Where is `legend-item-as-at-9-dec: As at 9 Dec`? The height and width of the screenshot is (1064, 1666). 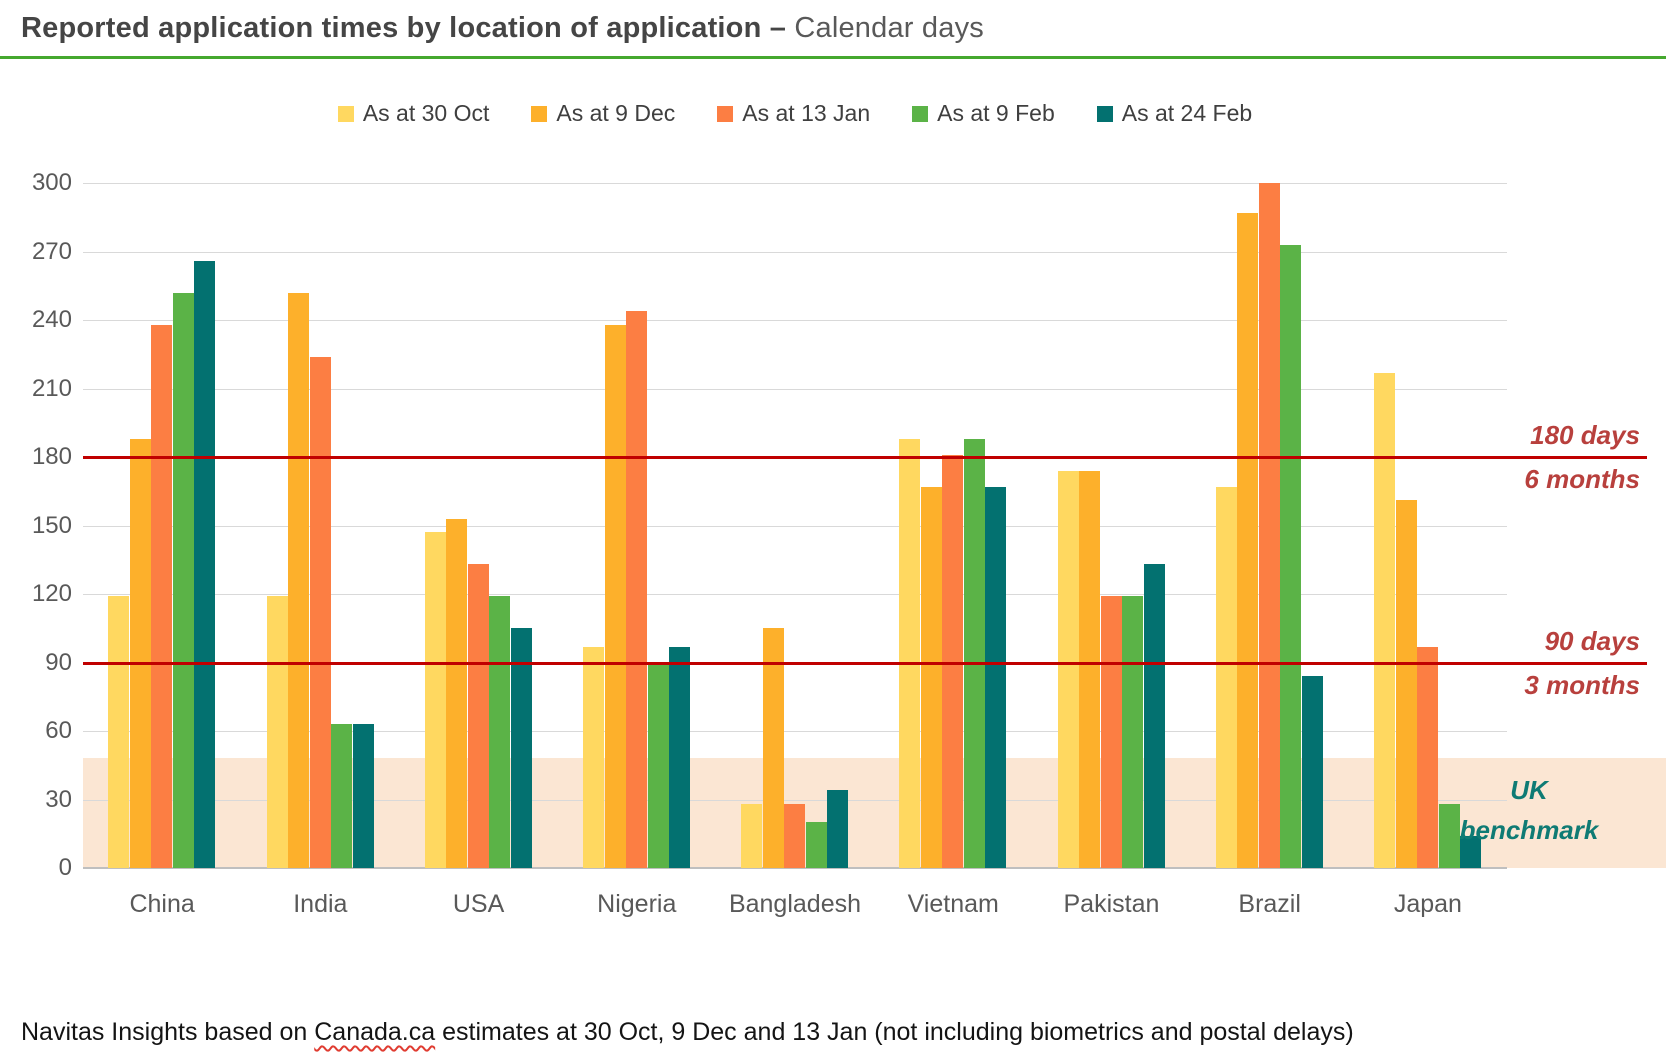 legend-item-as-at-9-dec: As at 9 Dec is located at coordinates (603, 113).